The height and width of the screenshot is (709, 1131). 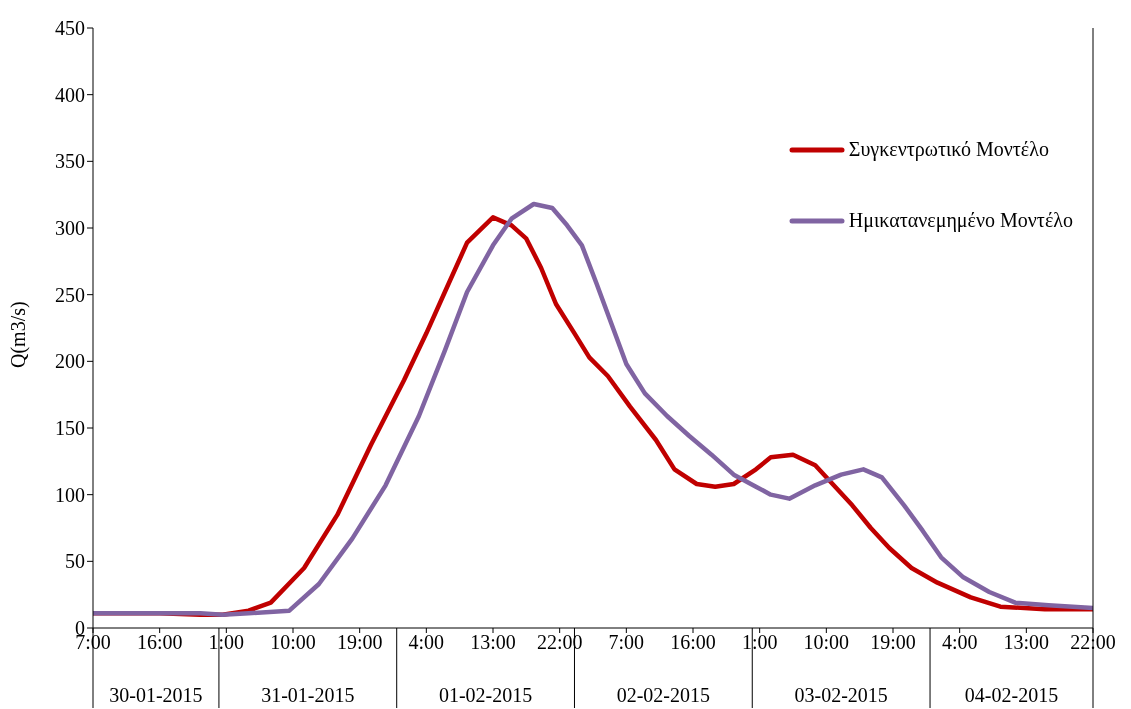 I want to click on text: 02-02-2015, so click(x=663, y=695).